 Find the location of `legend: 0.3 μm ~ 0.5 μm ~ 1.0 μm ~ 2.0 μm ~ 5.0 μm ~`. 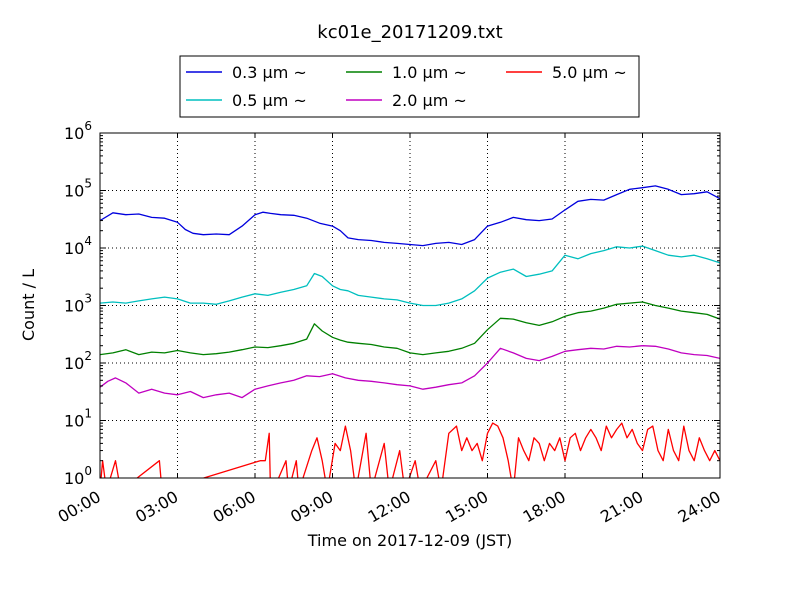

legend: 0.3 μm ~ 0.5 μm ~ 1.0 μm ~ 2.0 μm ~ 5.0 μm ~ is located at coordinates (409, 86).